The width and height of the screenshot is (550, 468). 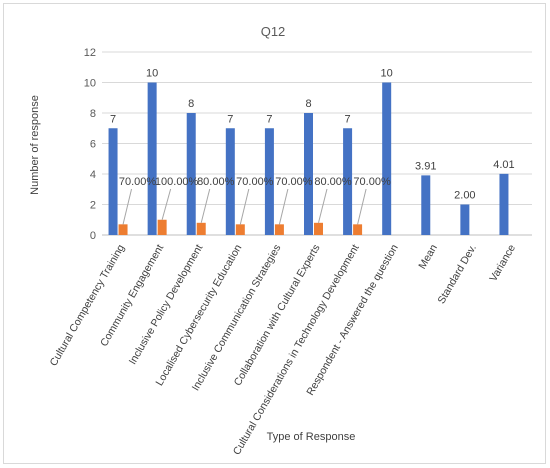 I want to click on x-category-label: Variance, so click(x=502, y=262).